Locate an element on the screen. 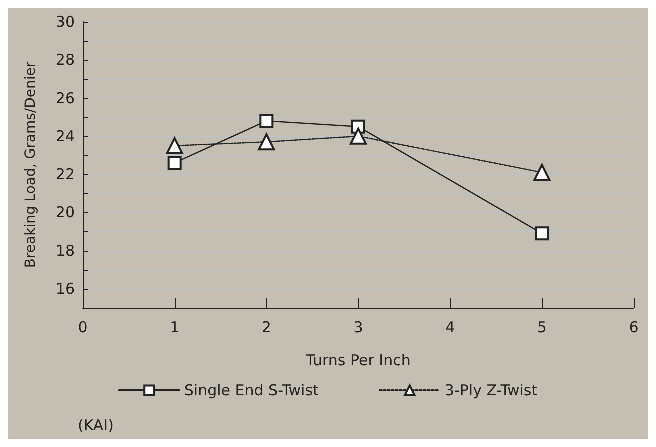 The width and height of the screenshot is (656, 447). legend-label: Single End S-Twist is located at coordinates (252, 391).